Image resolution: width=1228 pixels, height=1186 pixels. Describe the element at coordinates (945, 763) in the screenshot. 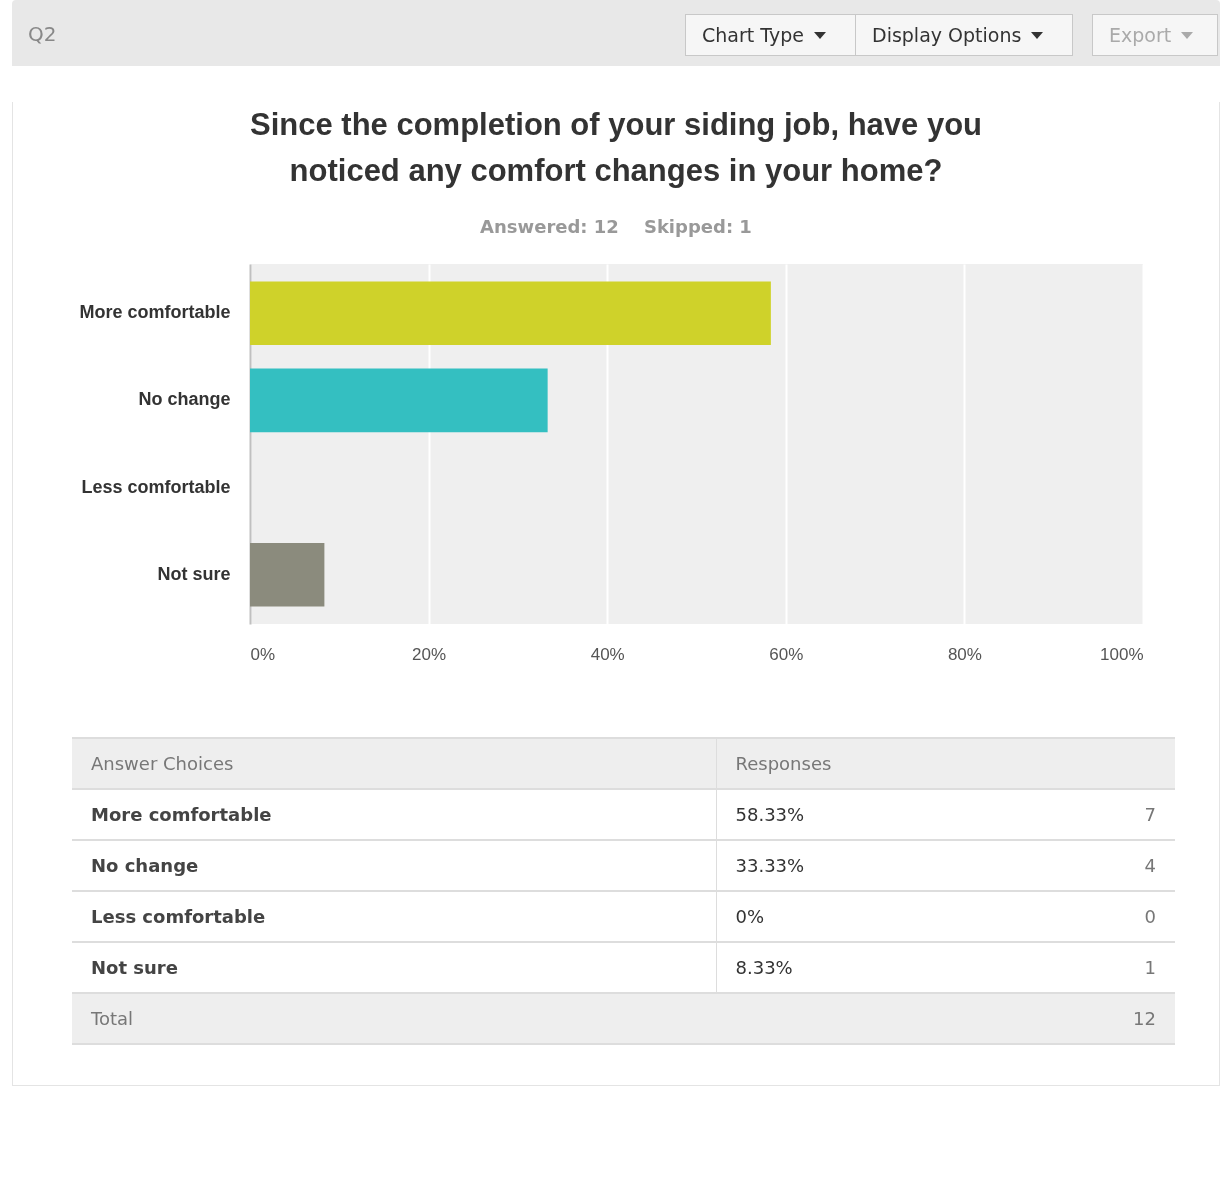

I see `text: Responses` at that location.